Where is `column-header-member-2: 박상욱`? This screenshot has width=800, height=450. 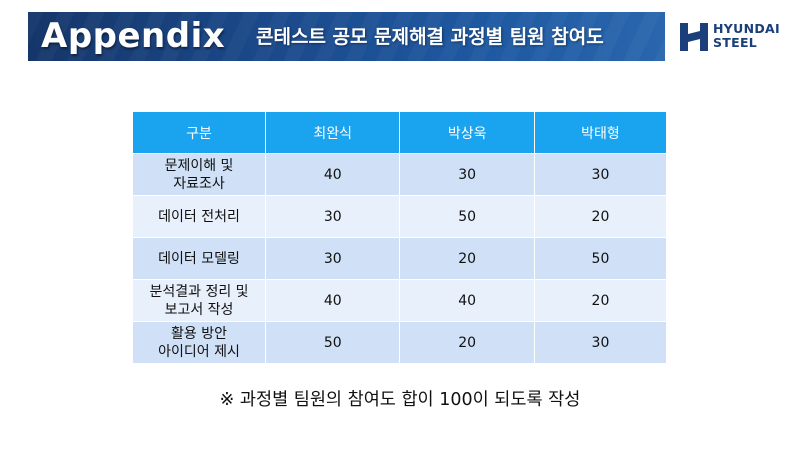 column-header-member-2: 박상욱 is located at coordinates (467, 132).